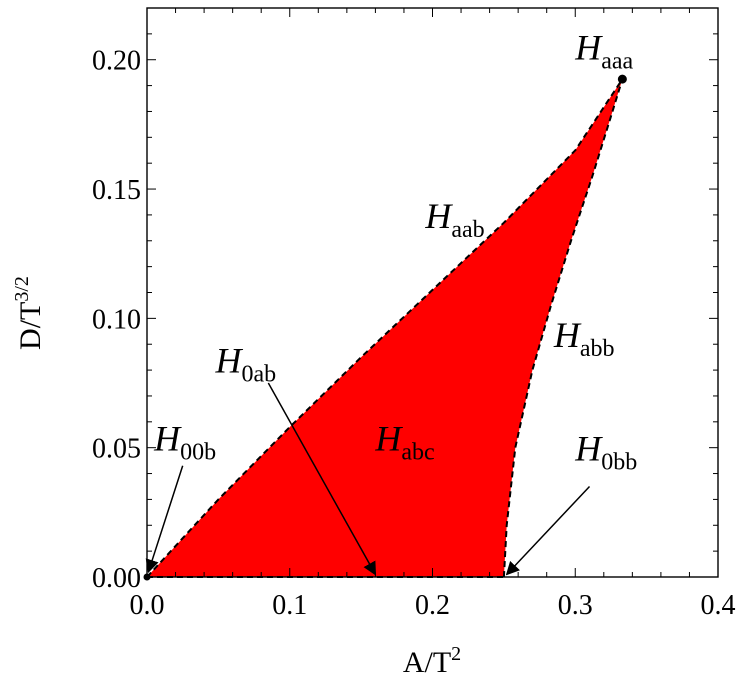 This screenshot has height=689, width=743. Describe the element at coordinates (548, 530) in the screenshot. I see `arrow-h0bb` at that location.